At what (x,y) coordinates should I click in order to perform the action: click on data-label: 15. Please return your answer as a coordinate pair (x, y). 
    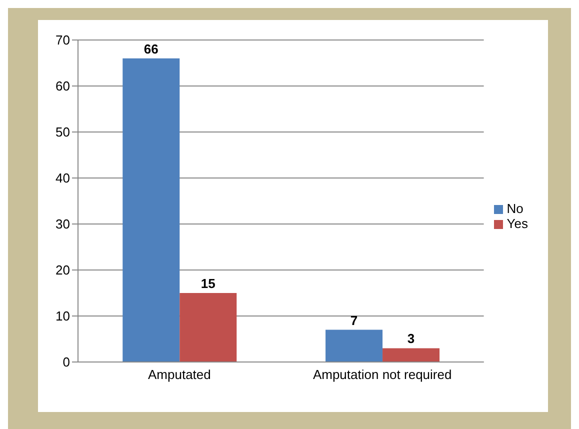
    Looking at the image, I should click on (208, 283).